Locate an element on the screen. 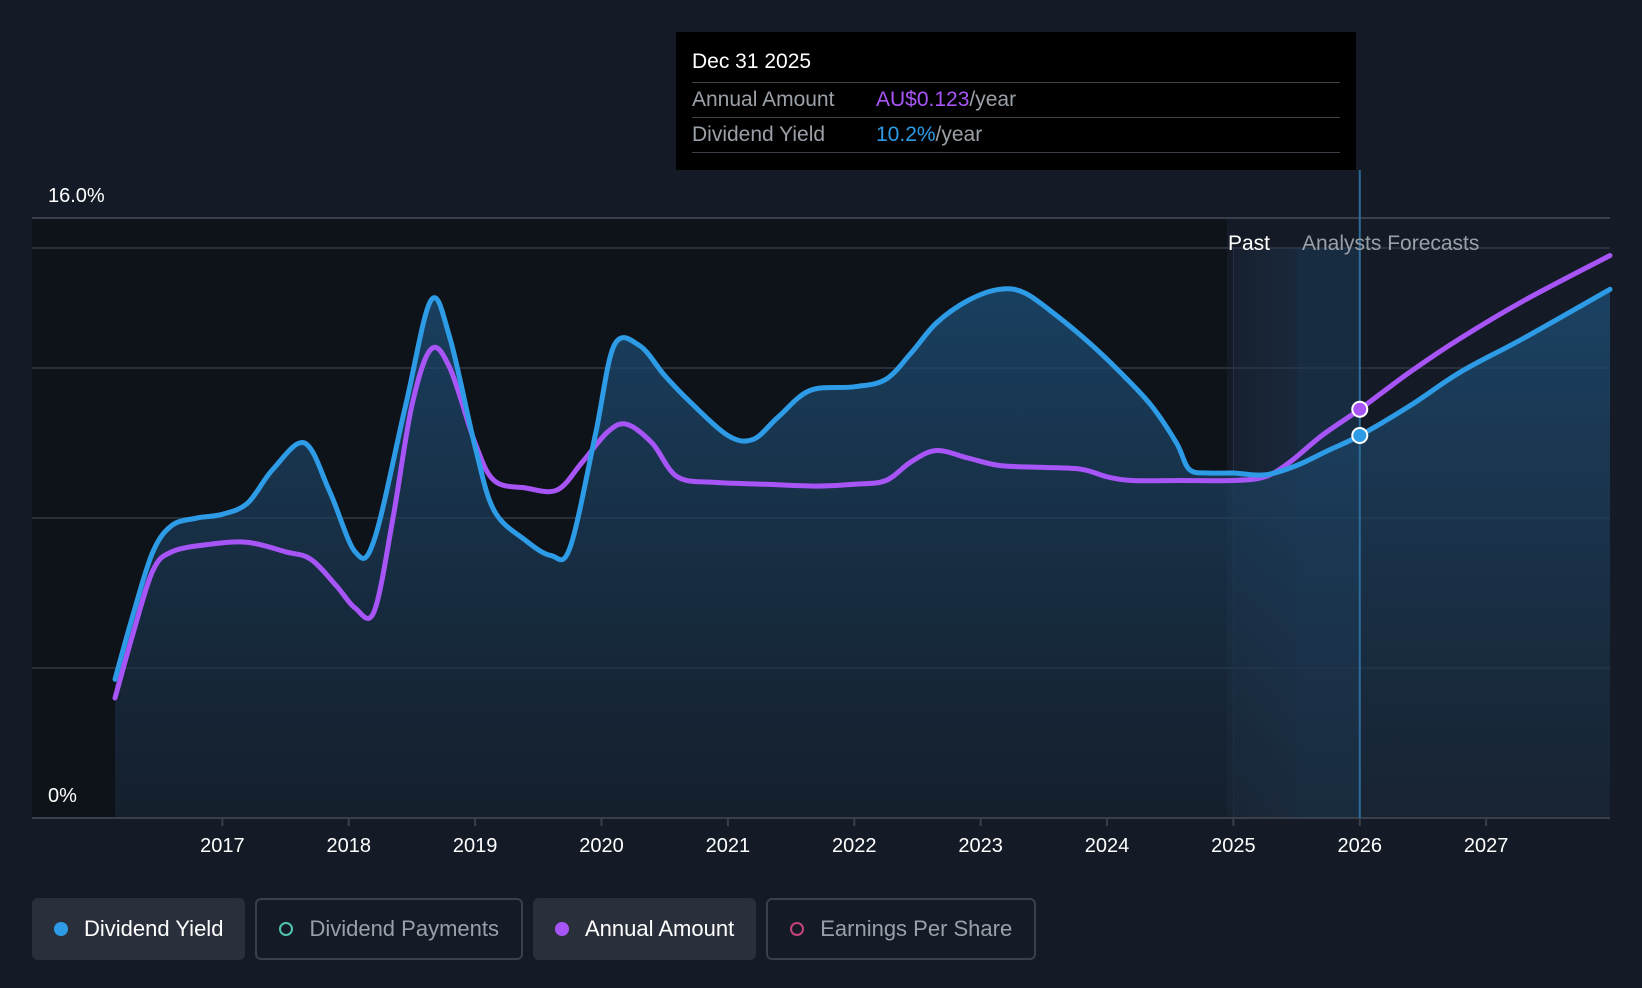 This screenshot has width=1642, height=988. tooltip-value: 10.2% is located at coordinates (906, 134).